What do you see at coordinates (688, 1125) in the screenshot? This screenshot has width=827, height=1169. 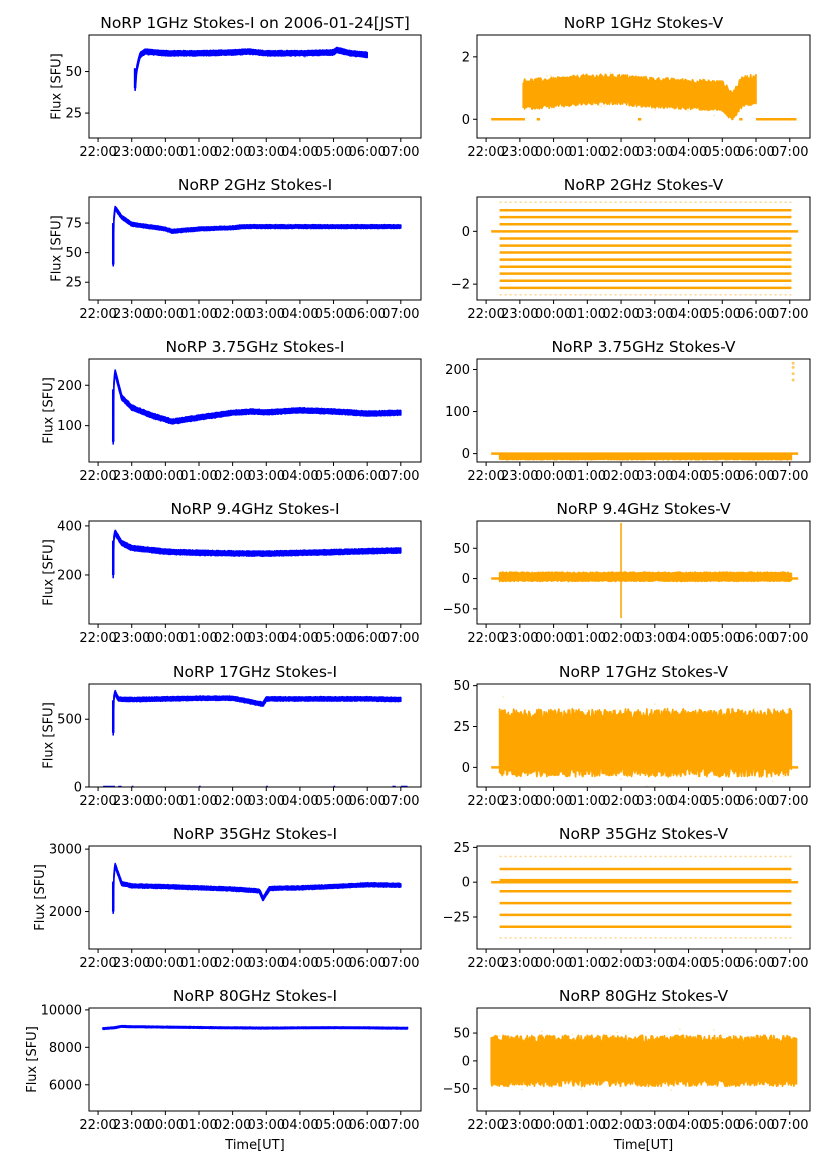 I see `x-tick-label: 04:00` at bounding box center [688, 1125].